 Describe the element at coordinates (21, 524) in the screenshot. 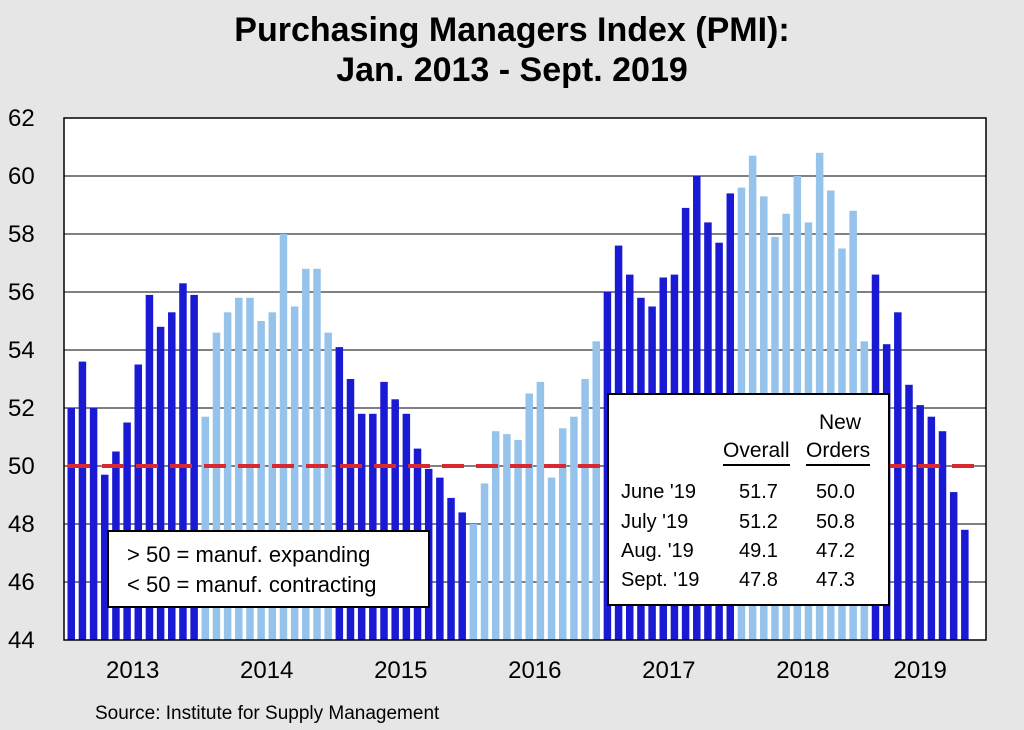

I see `y-tick-label: 48` at that location.